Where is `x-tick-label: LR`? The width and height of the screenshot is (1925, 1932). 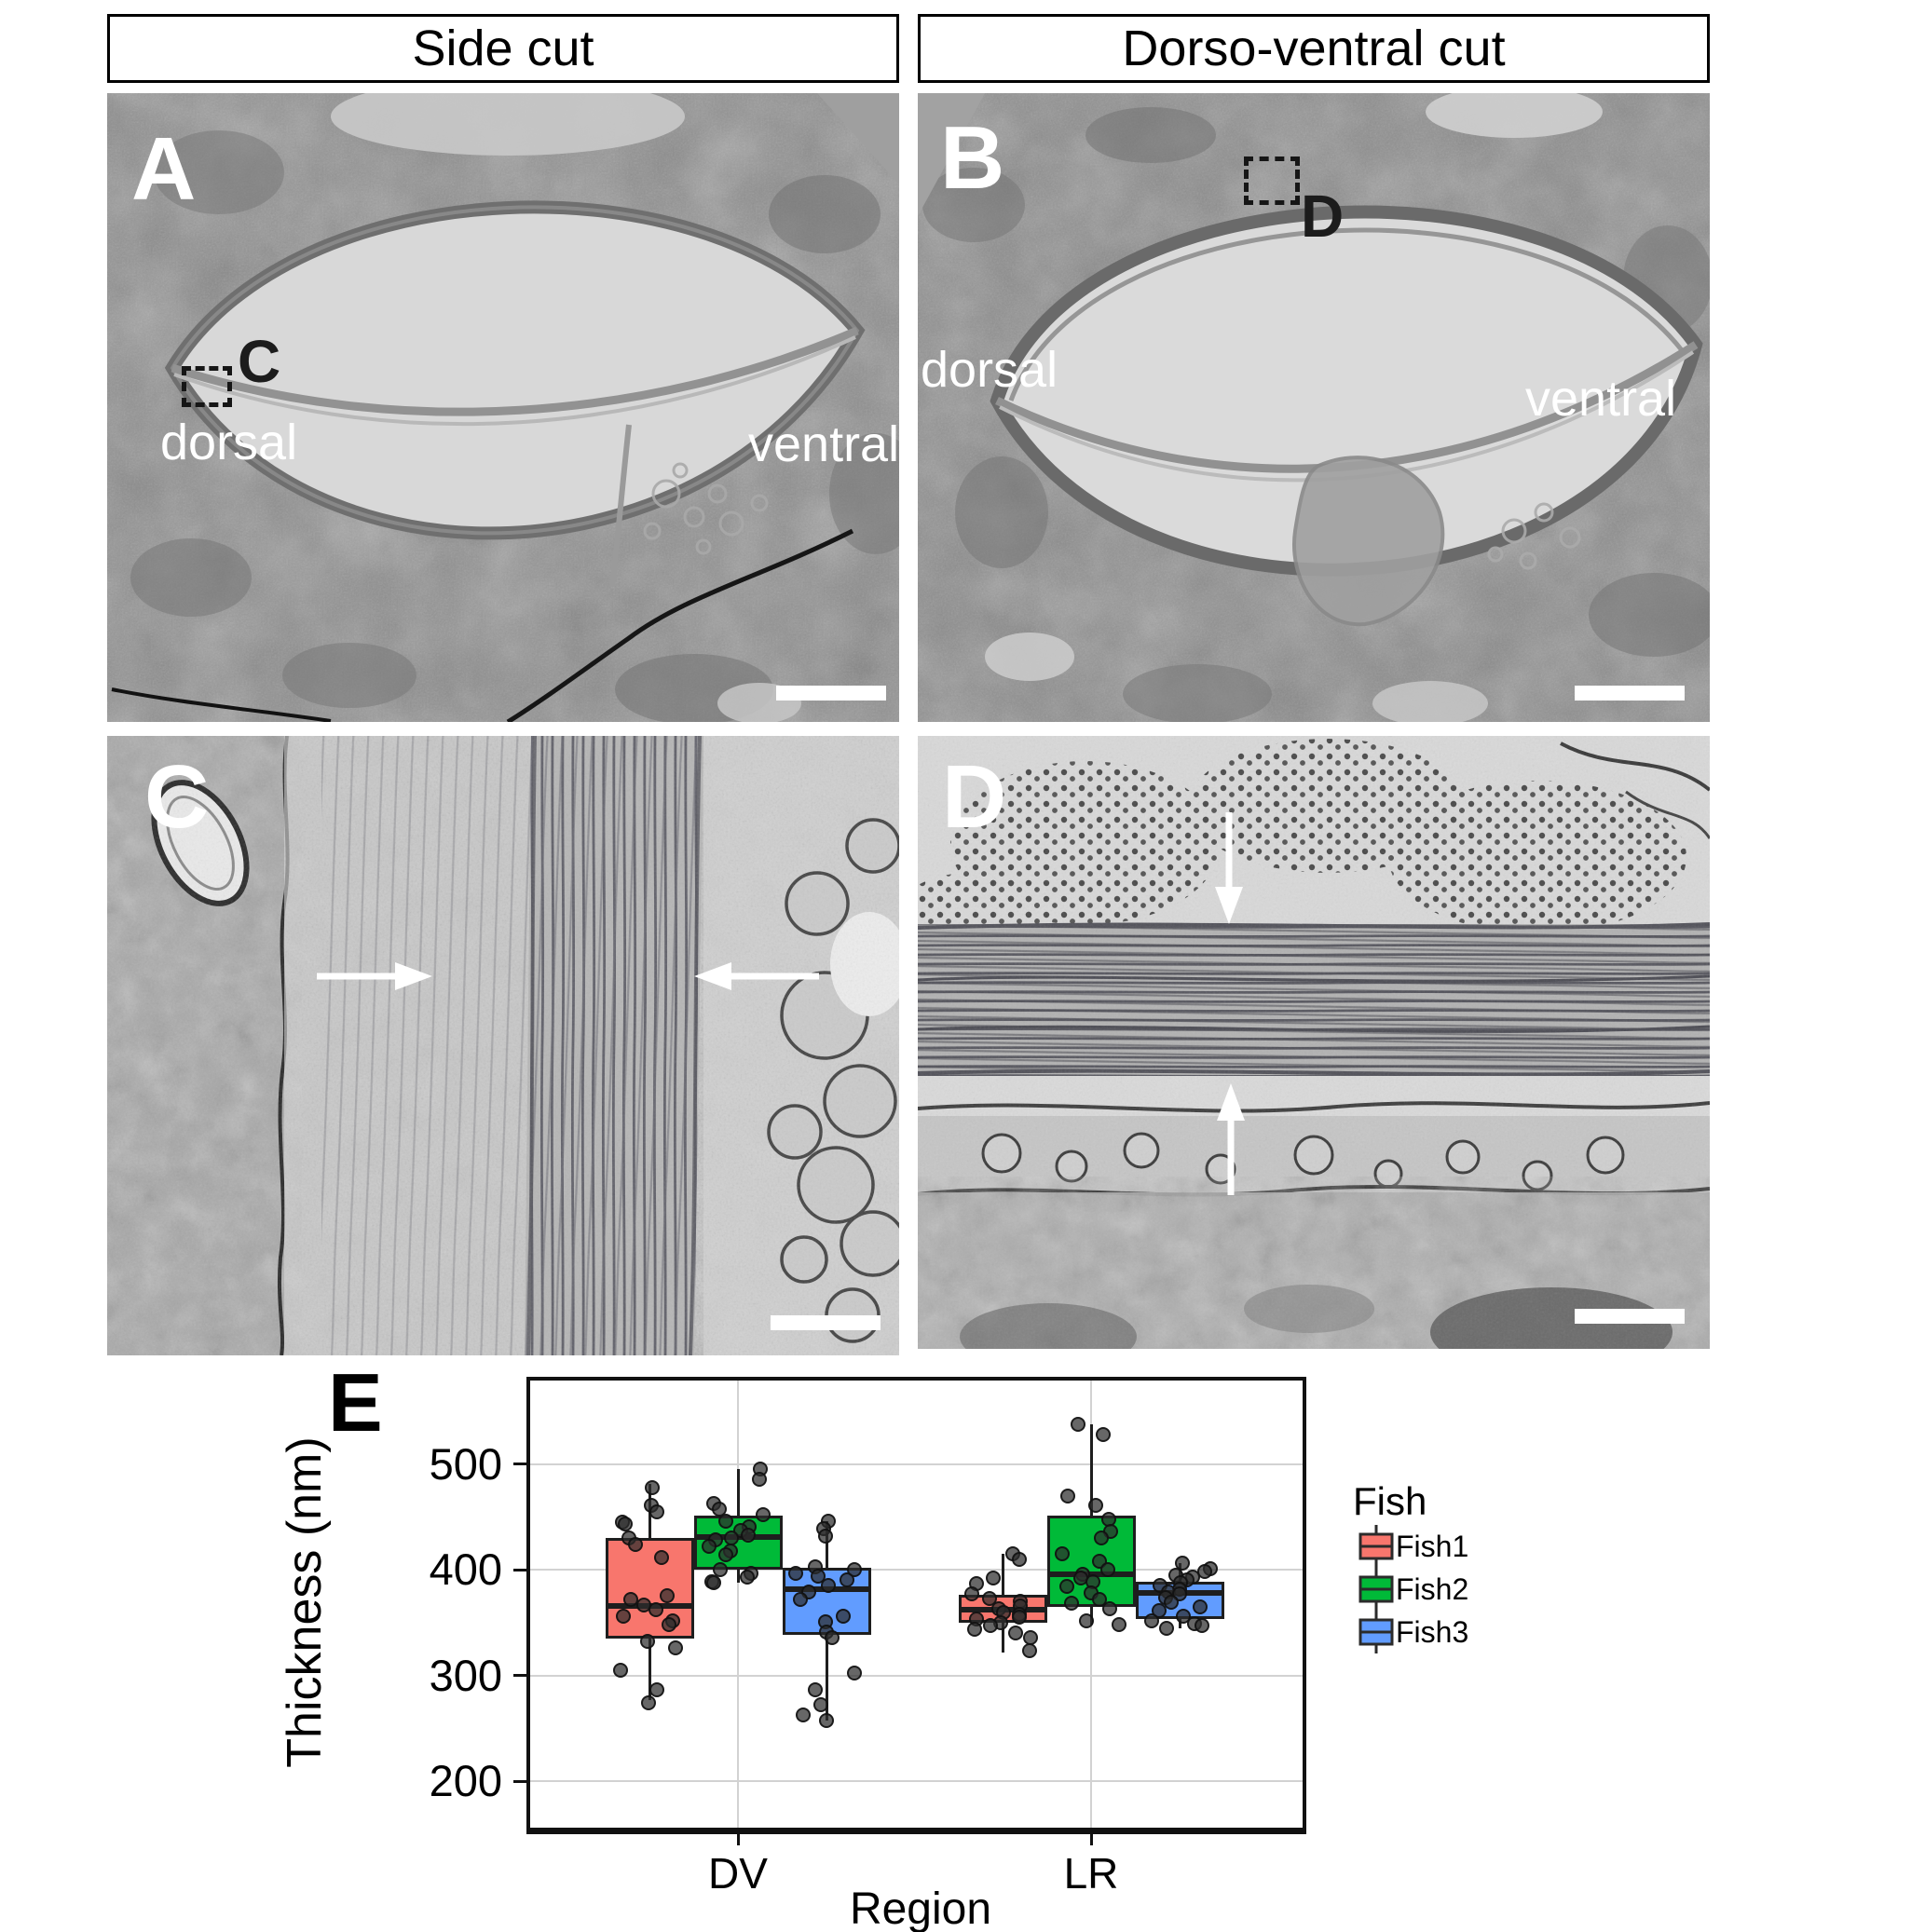 x-tick-label: LR is located at coordinates (1091, 1874).